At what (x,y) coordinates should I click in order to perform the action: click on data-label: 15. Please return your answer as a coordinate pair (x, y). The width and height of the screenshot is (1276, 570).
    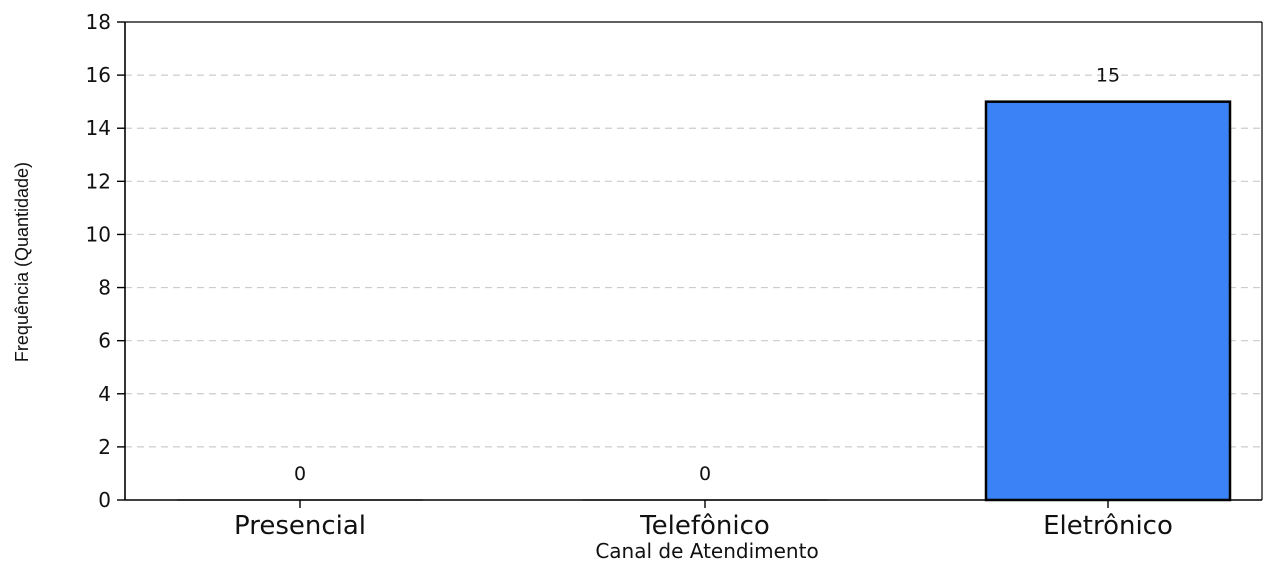
    Looking at the image, I should click on (1108, 76).